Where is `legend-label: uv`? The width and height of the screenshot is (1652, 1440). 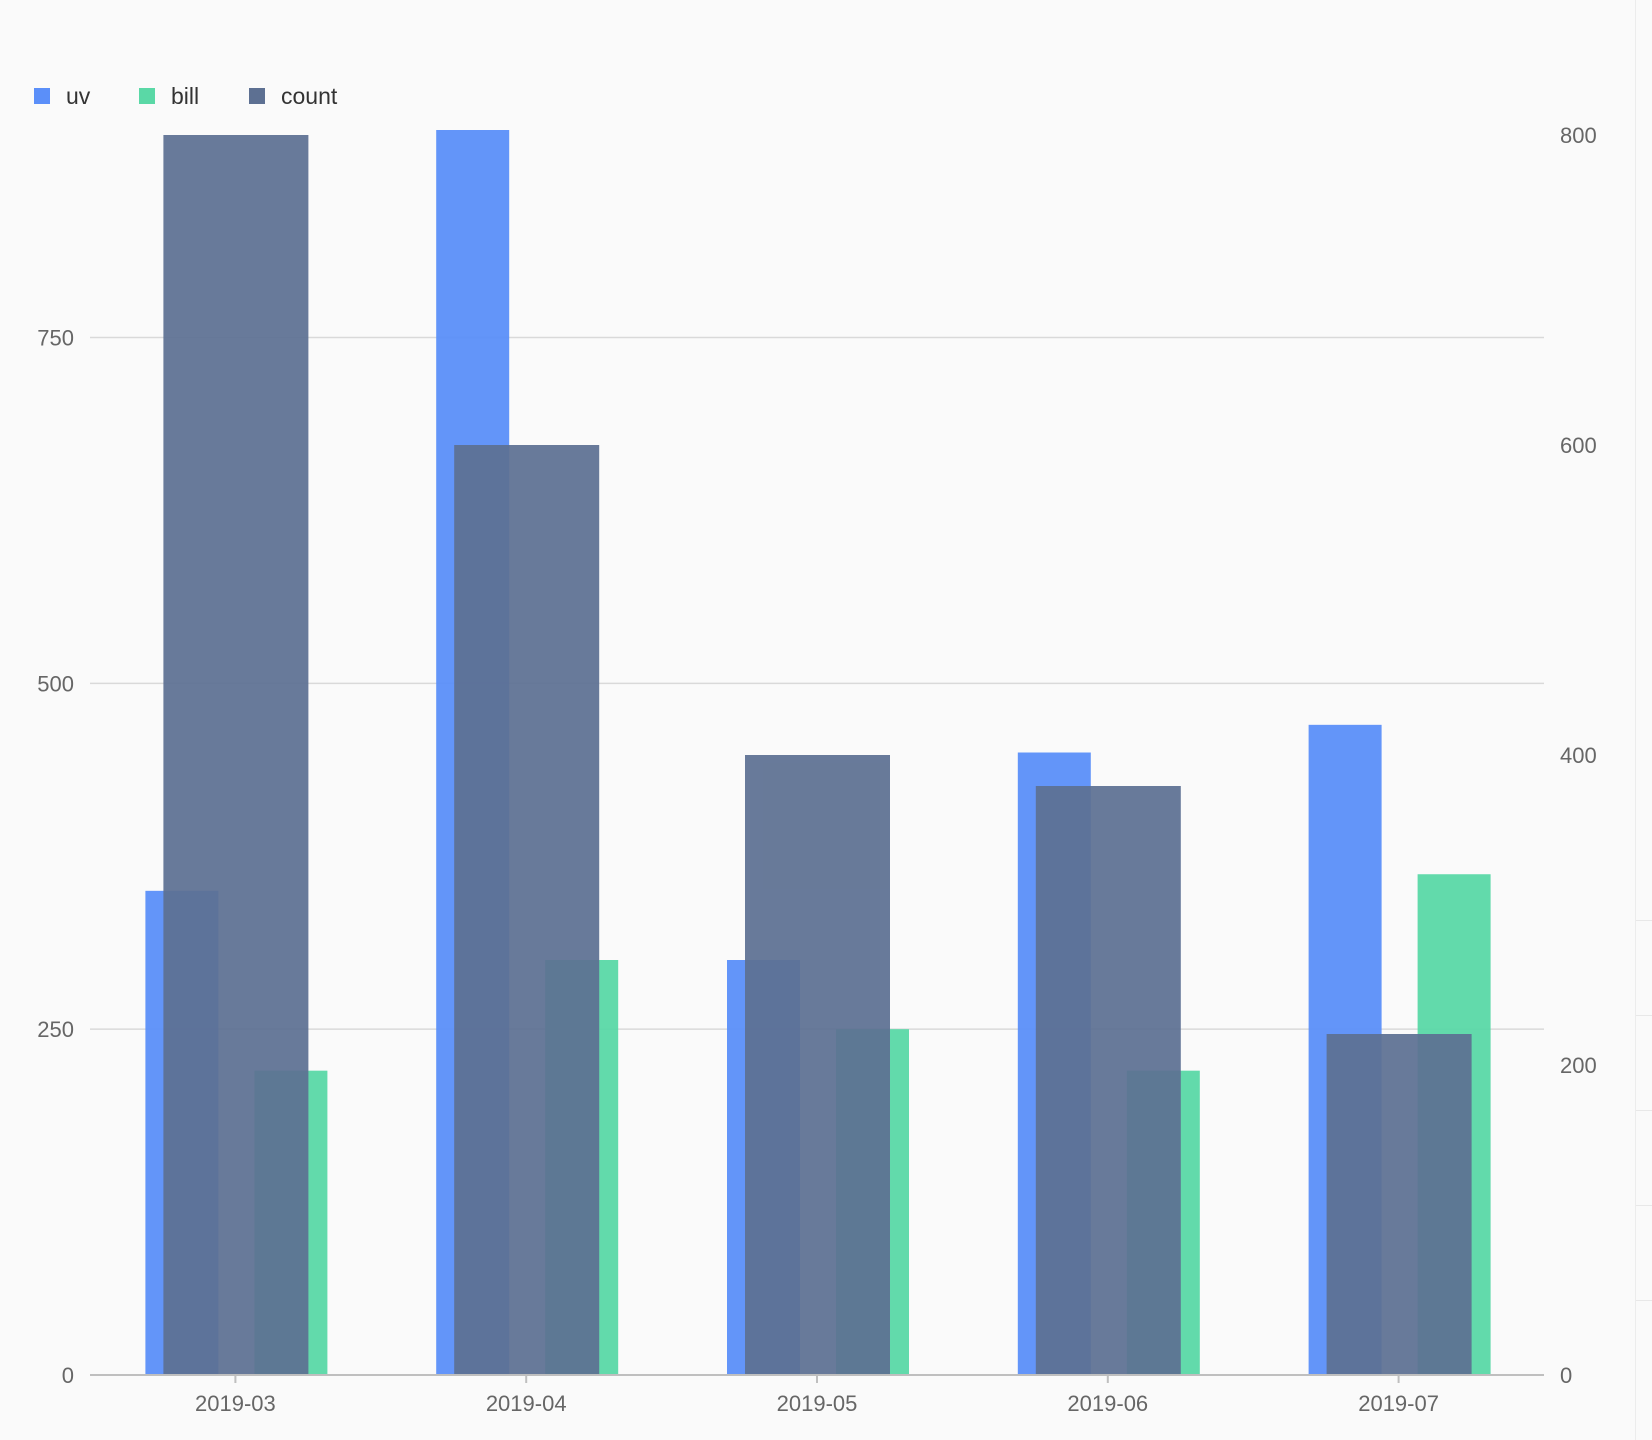 legend-label: uv is located at coordinates (78, 96).